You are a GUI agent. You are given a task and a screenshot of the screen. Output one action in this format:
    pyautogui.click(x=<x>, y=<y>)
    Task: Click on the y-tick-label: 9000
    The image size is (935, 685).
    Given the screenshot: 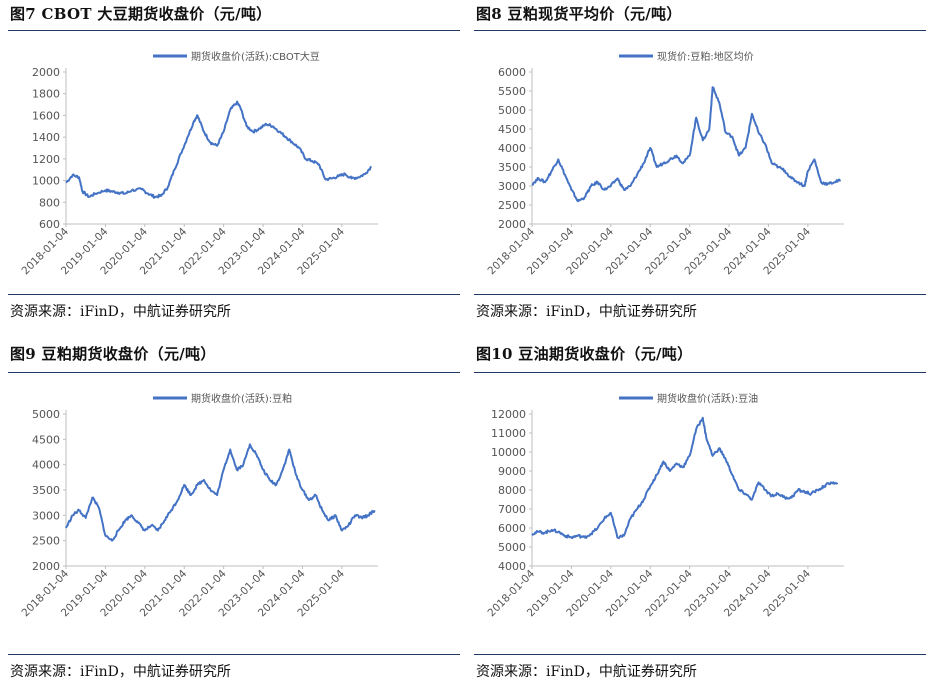 What is the action you would take?
    pyautogui.click(x=512, y=471)
    